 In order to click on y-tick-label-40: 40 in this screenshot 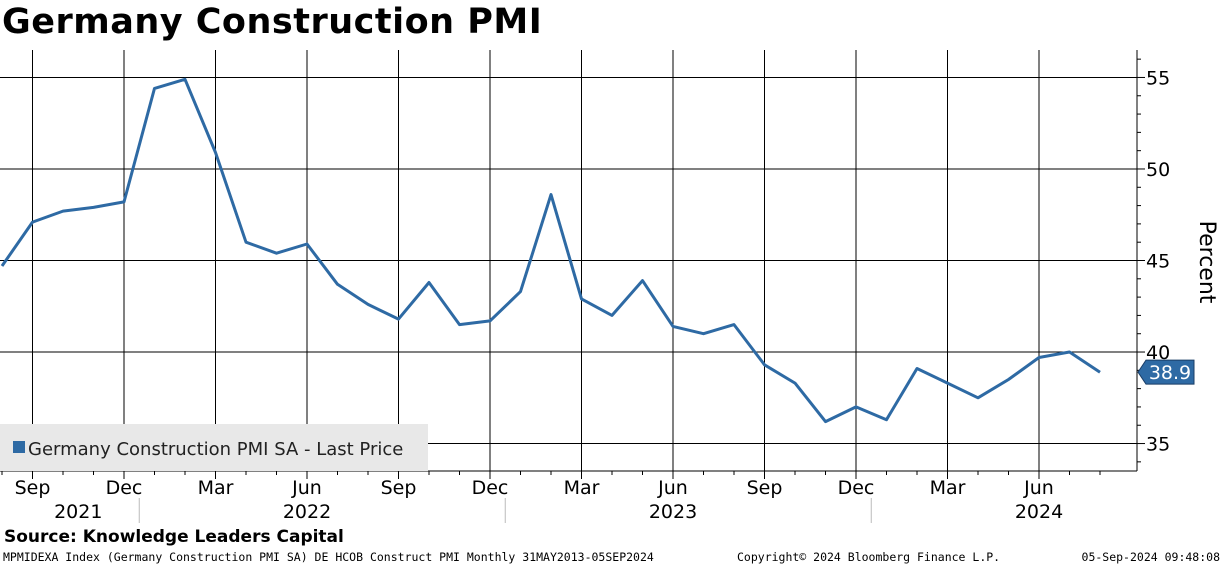, I will do `click(1158, 353)`.